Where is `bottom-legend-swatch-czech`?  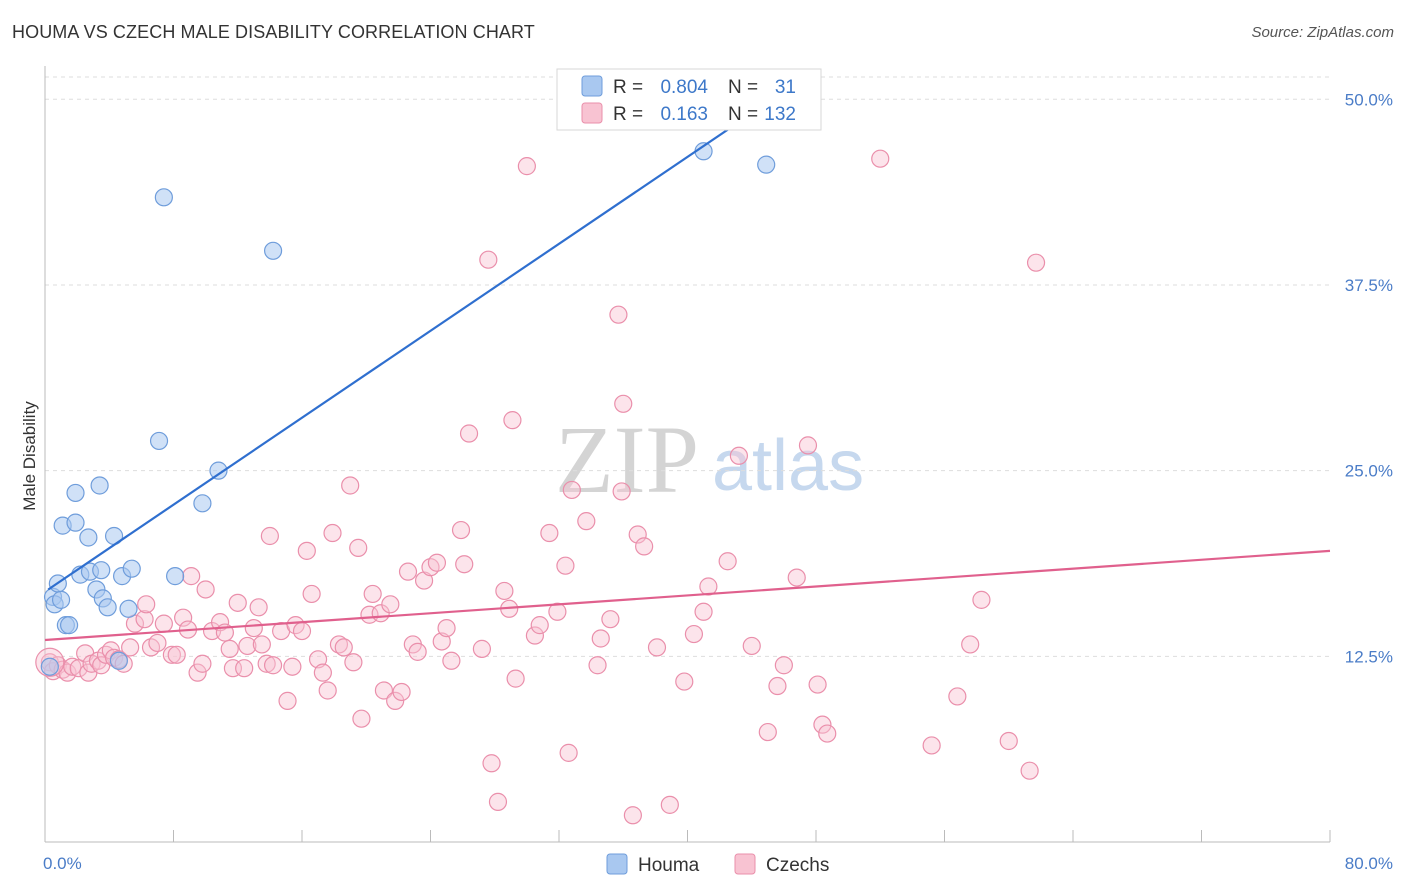
bottom-legend-swatch-czech is located at coordinates (745, 864).